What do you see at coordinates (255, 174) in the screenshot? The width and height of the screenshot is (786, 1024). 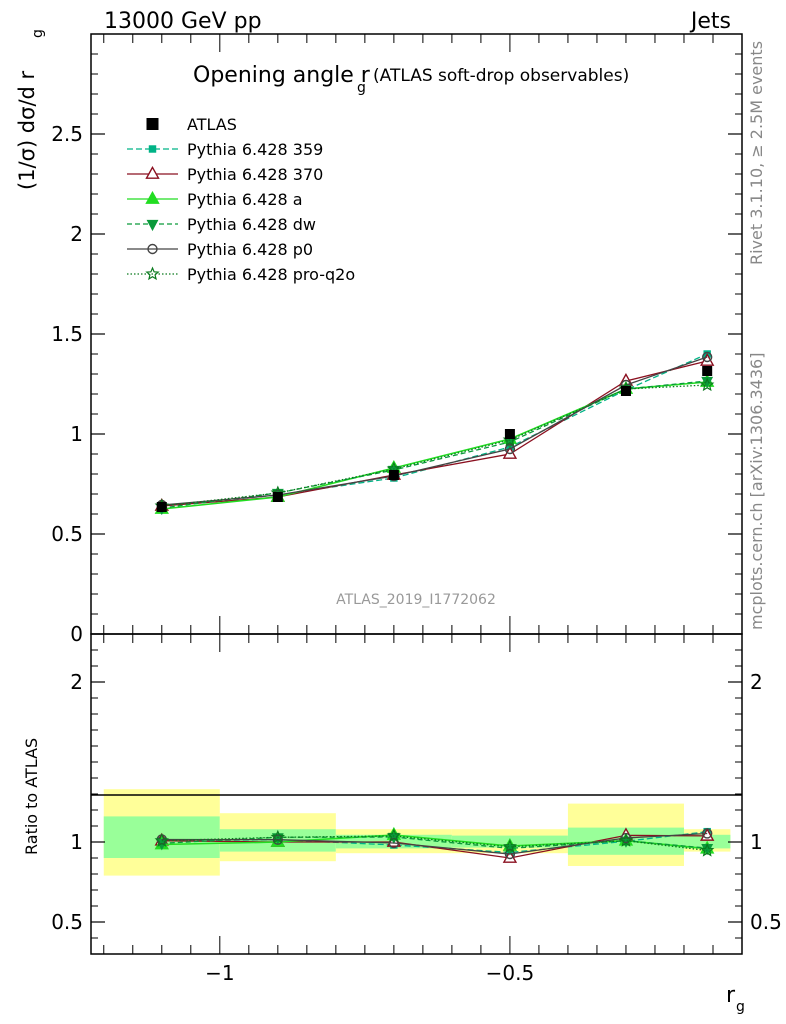 I see `legend-label: Pythia 6.428 370` at bounding box center [255, 174].